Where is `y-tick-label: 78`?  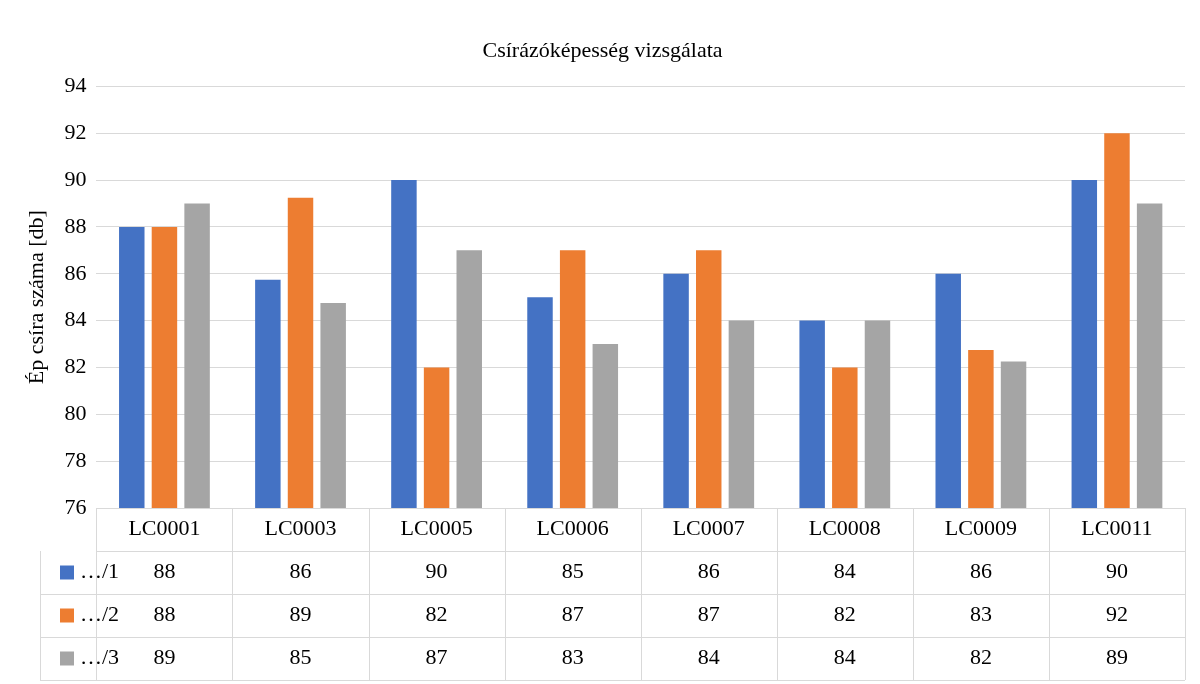 y-tick-label: 78 is located at coordinates (75, 459).